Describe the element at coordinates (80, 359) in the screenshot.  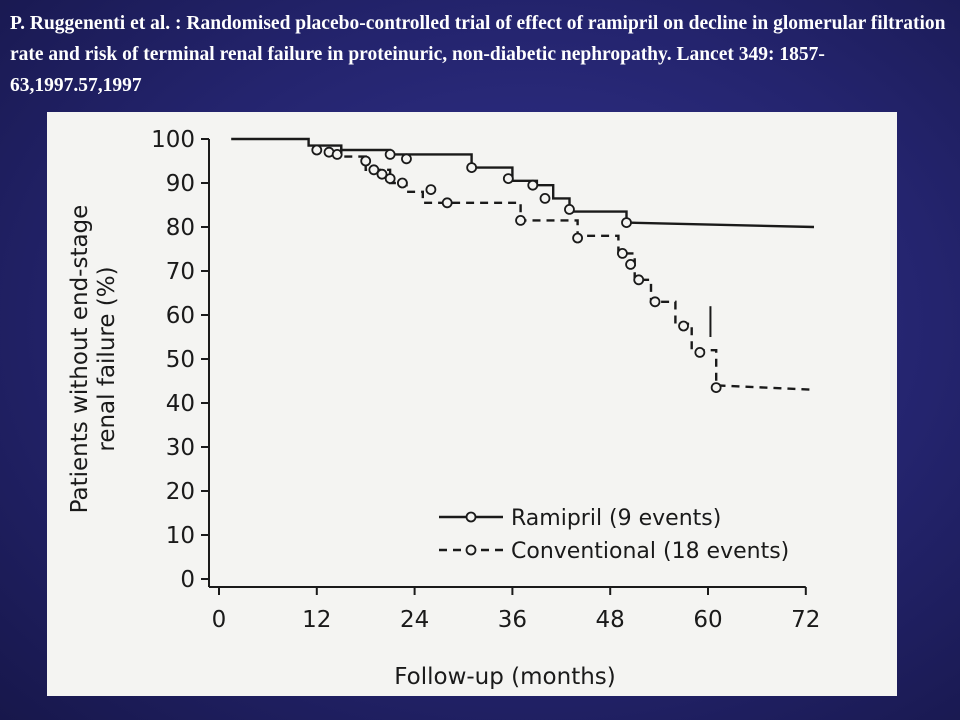
I see `y-axis-label: Patients without end-stage` at that location.